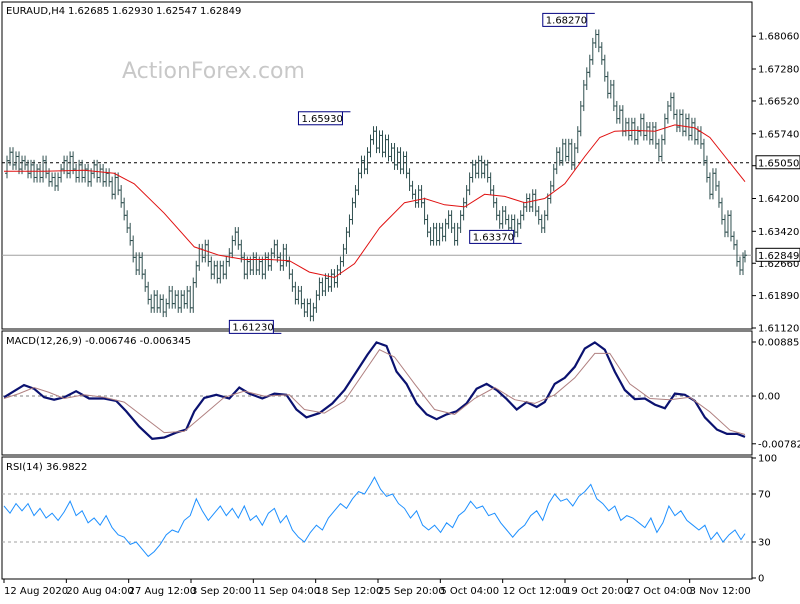  Describe the element at coordinates (778, 264) in the screenshot. I see `y-tick-label: 1.62660` at that location.